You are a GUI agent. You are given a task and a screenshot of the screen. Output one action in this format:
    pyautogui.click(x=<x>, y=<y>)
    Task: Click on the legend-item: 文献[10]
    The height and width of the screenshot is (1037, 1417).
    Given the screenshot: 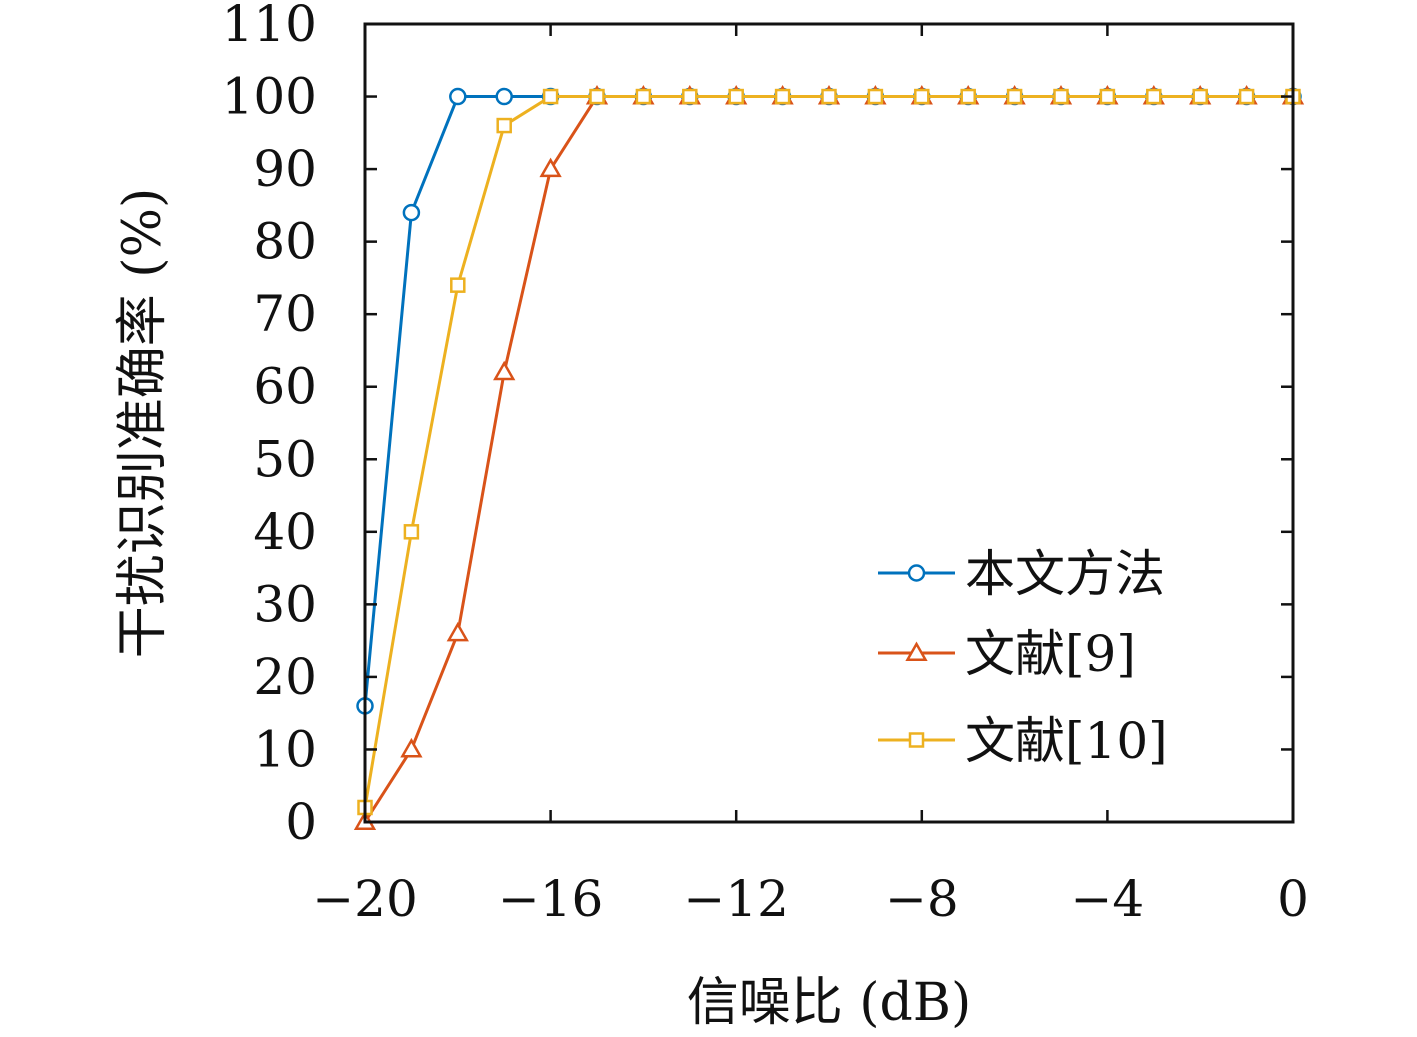 What is the action you would take?
    pyautogui.click(x=1023, y=741)
    